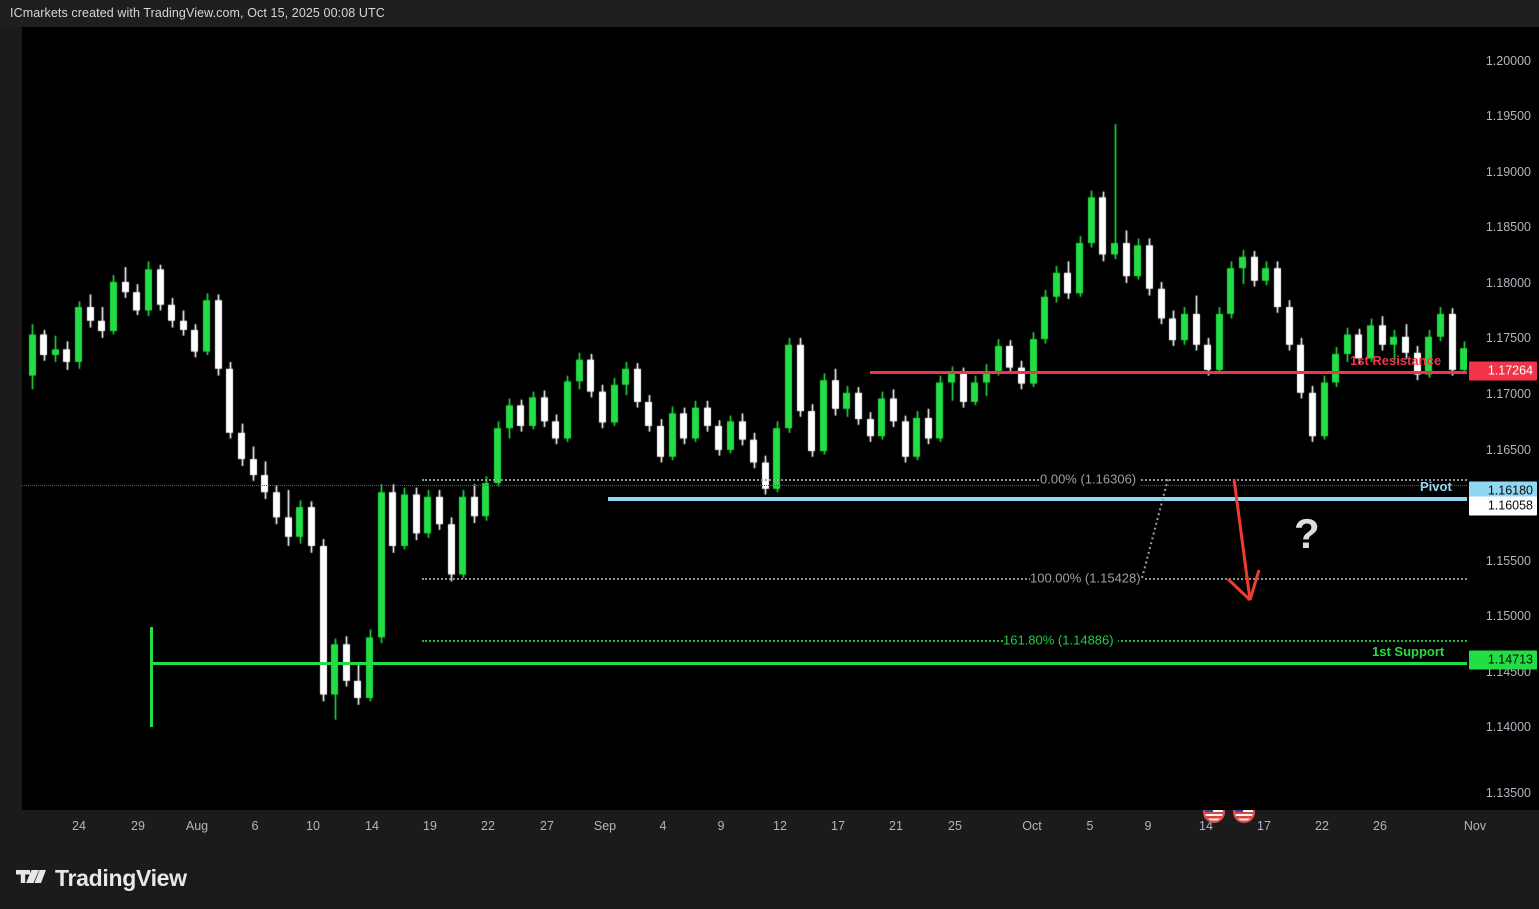 Image resolution: width=1539 pixels, height=909 pixels. What do you see at coordinates (1090, 826) in the screenshot?
I see `time-axis-tick: 5` at bounding box center [1090, 826].